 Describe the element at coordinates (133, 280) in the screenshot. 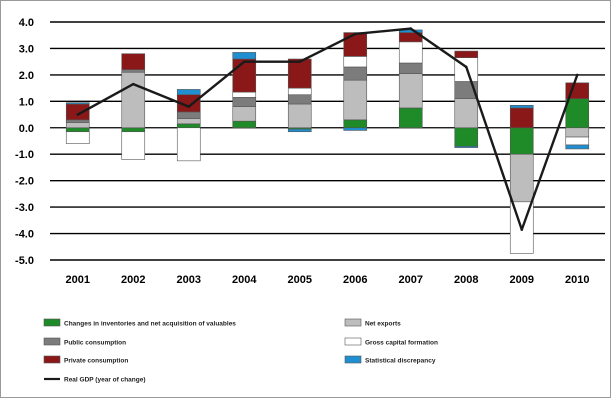

I see `x-tick-label: 2002` at that location.